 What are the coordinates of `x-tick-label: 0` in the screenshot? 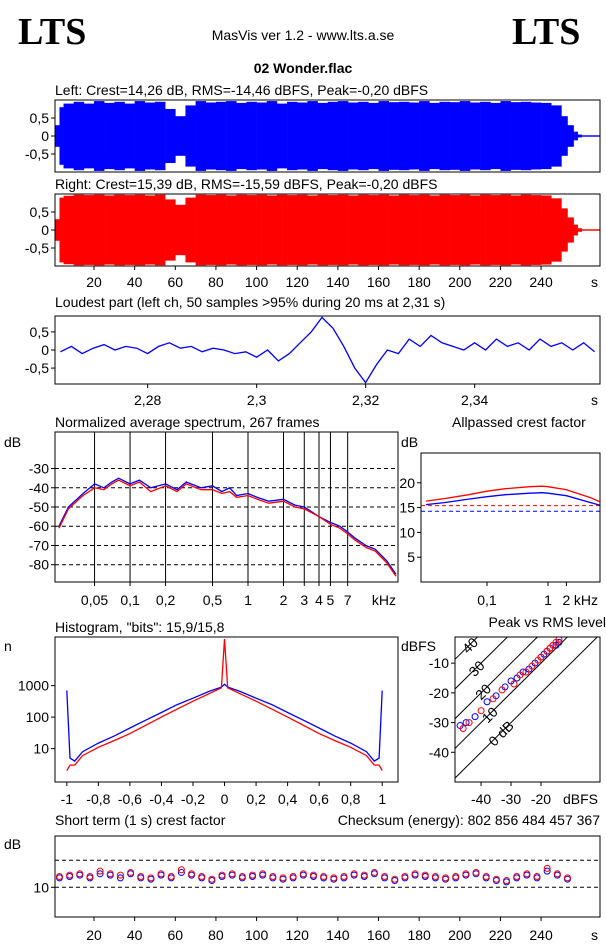 It's located at (225, 799).